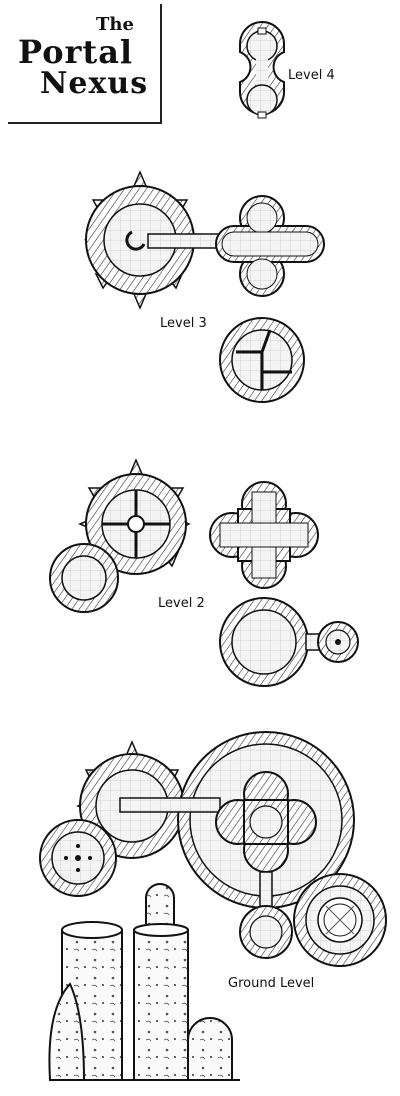  Describe the element at coordinates (183, 323) in the screenshot. I see `label-level-3: Level 3` at that location.